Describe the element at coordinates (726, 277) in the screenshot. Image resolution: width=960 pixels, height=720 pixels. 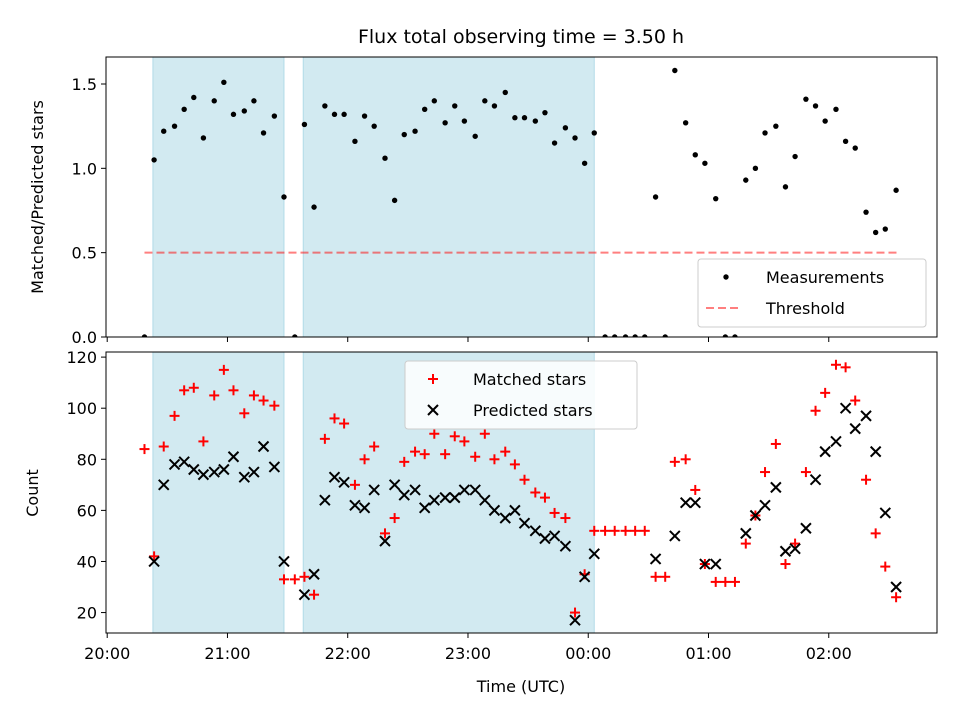
I see `legend-marker-dot` at that location.